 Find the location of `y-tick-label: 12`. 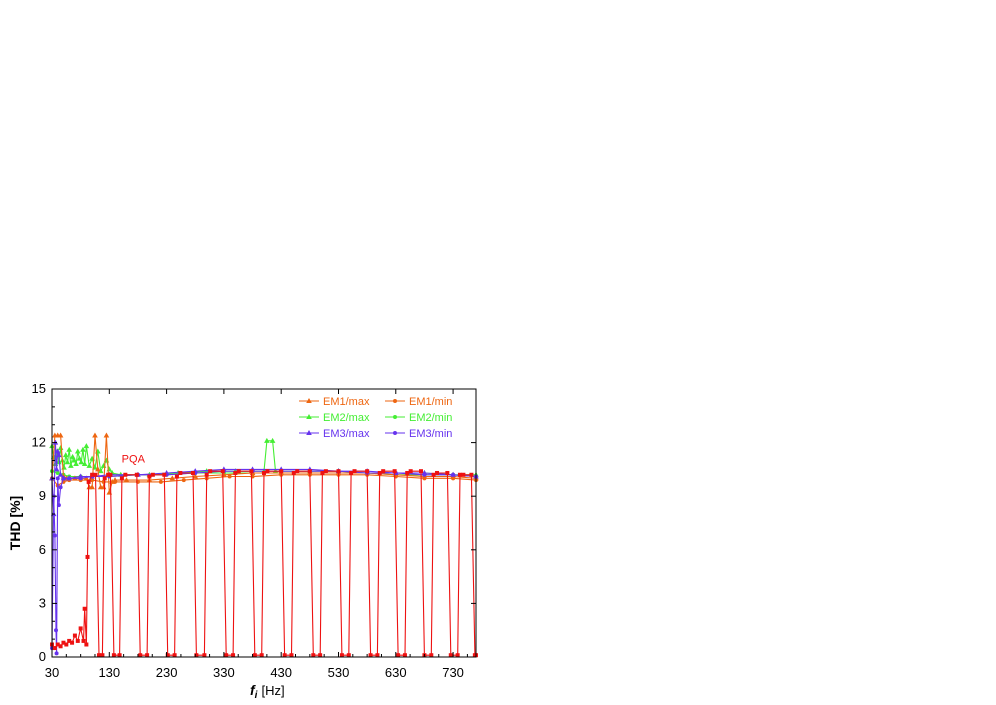

y-tick-label: 12 is located at coordinates (39, 442).